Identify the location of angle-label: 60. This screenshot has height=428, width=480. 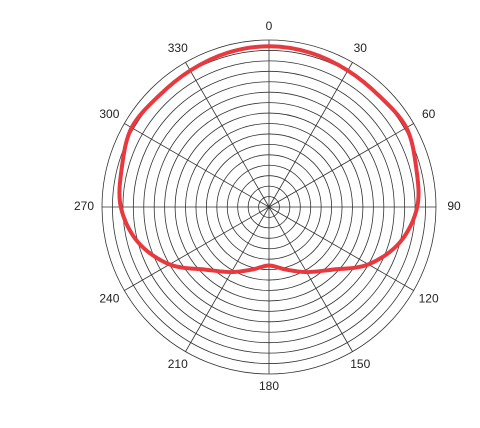
(429, 114).